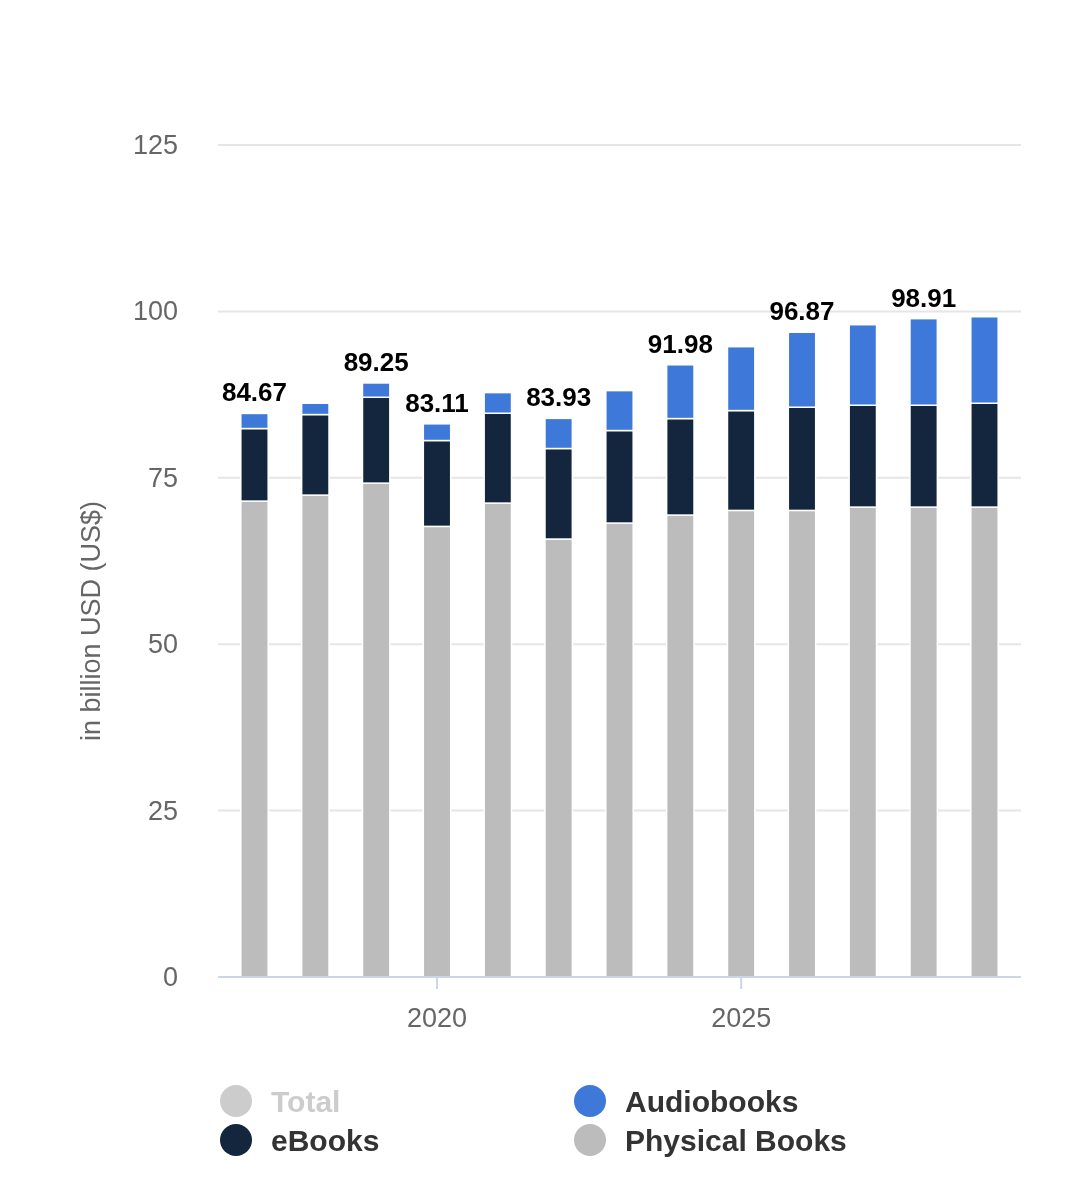  Describe the element at coordinates (254, 392) in the screenshot. I see `total-label: 84.67` at that location.